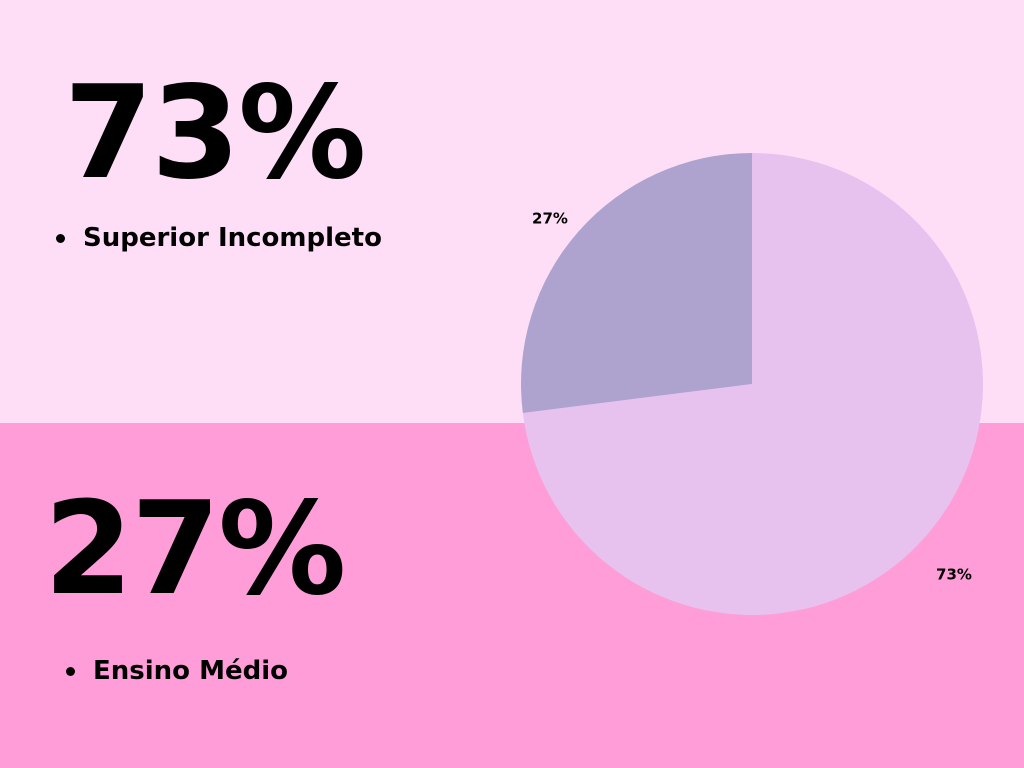  What do you see at coordinates (636, 283) in the screenshot?
I see `pie-slice-ensino-medio` at bounding box center [636, 283].